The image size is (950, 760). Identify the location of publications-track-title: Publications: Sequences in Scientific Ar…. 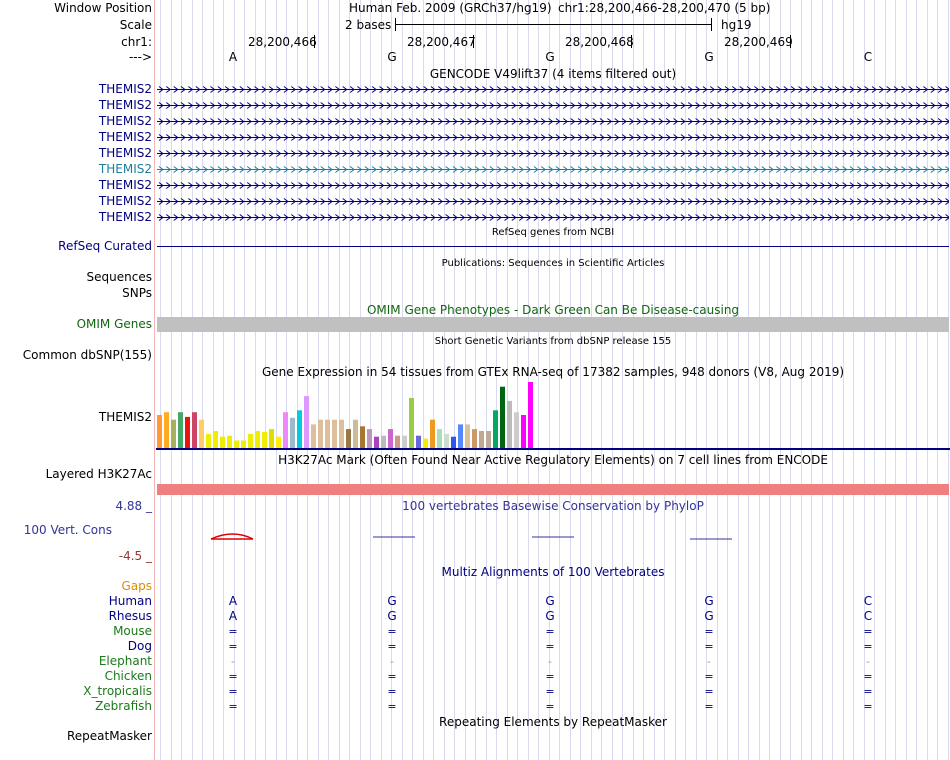
(553, 263).